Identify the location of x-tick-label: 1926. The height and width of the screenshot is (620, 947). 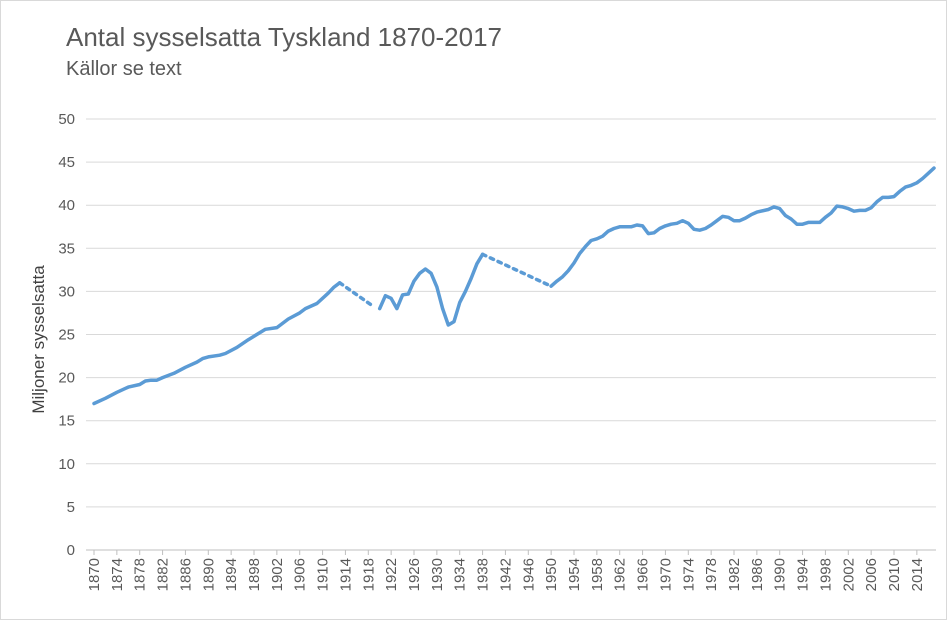
(414, 574).